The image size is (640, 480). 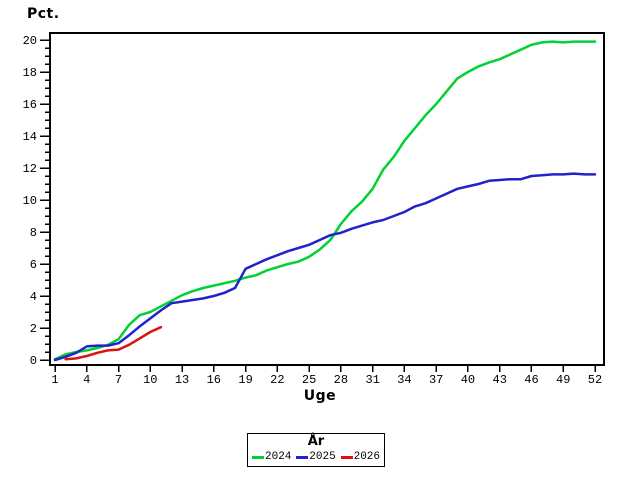 I want to click on y-tick-label: 20, so click(x=30, y=41).